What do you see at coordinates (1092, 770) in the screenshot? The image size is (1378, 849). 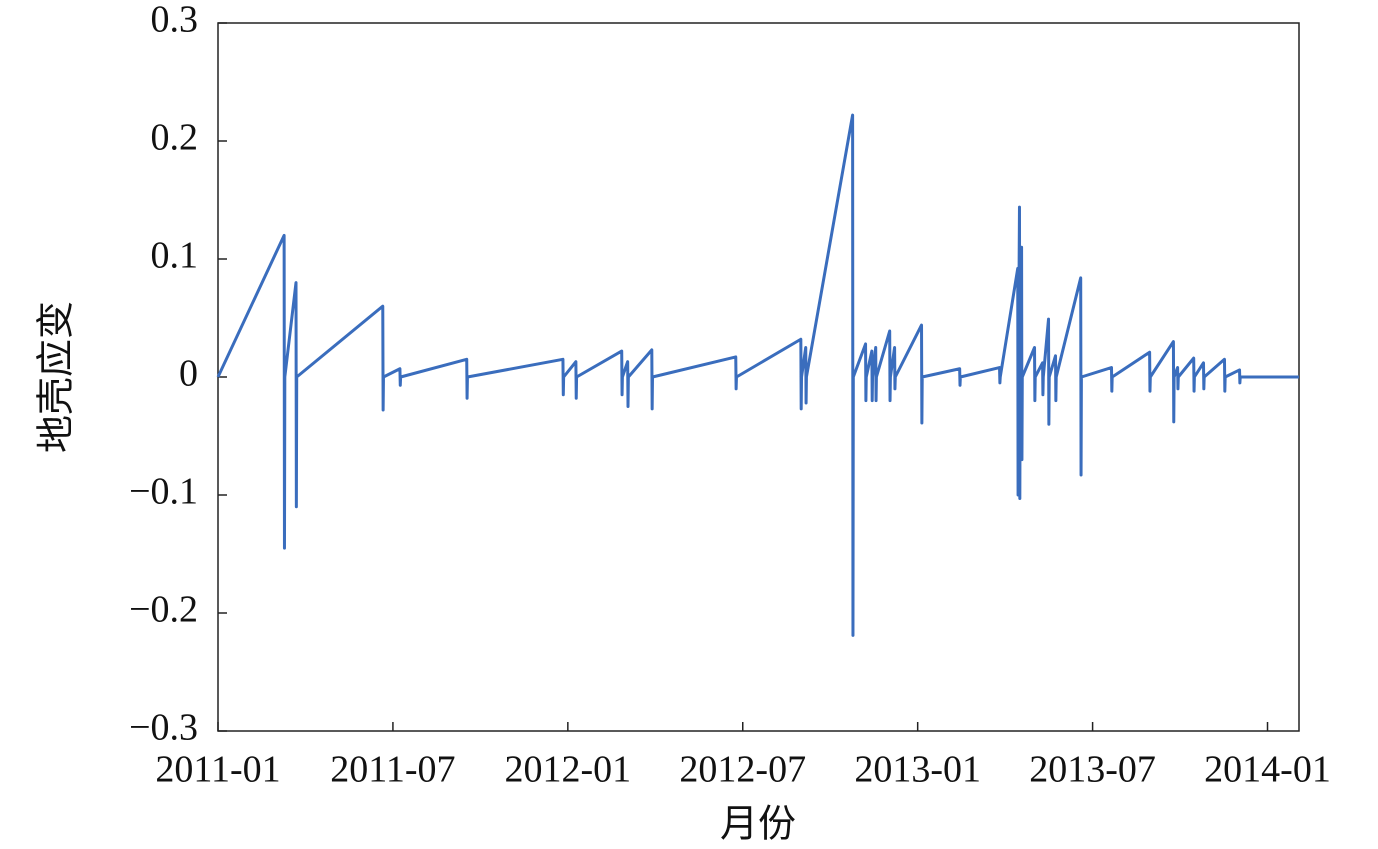 I see `x-tick-label: 2013-07` at bounding box center [1092, 770].